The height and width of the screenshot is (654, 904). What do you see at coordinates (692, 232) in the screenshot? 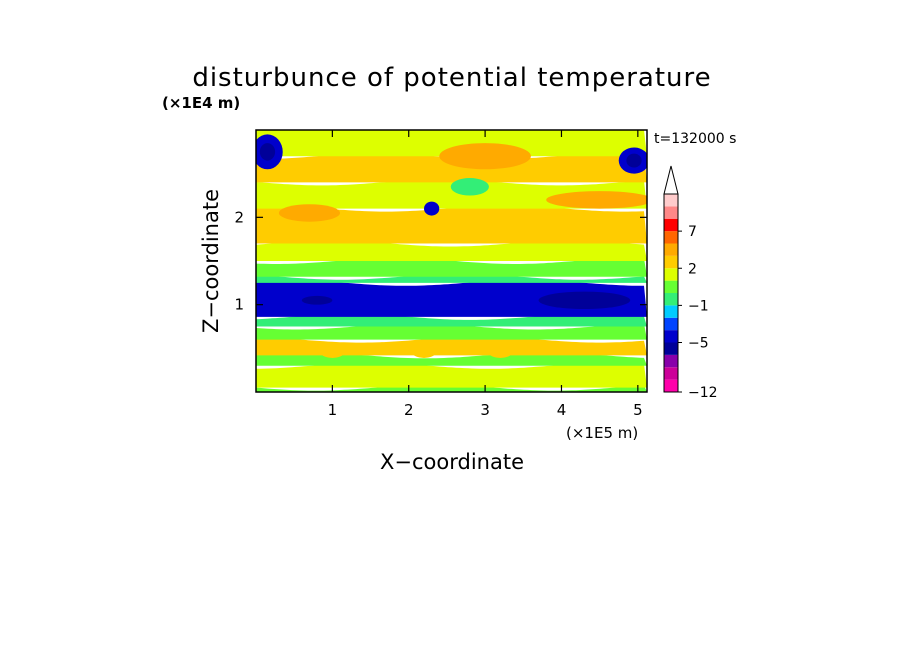
I see `colorbar-label: 7` at bounding box center [692, 232].